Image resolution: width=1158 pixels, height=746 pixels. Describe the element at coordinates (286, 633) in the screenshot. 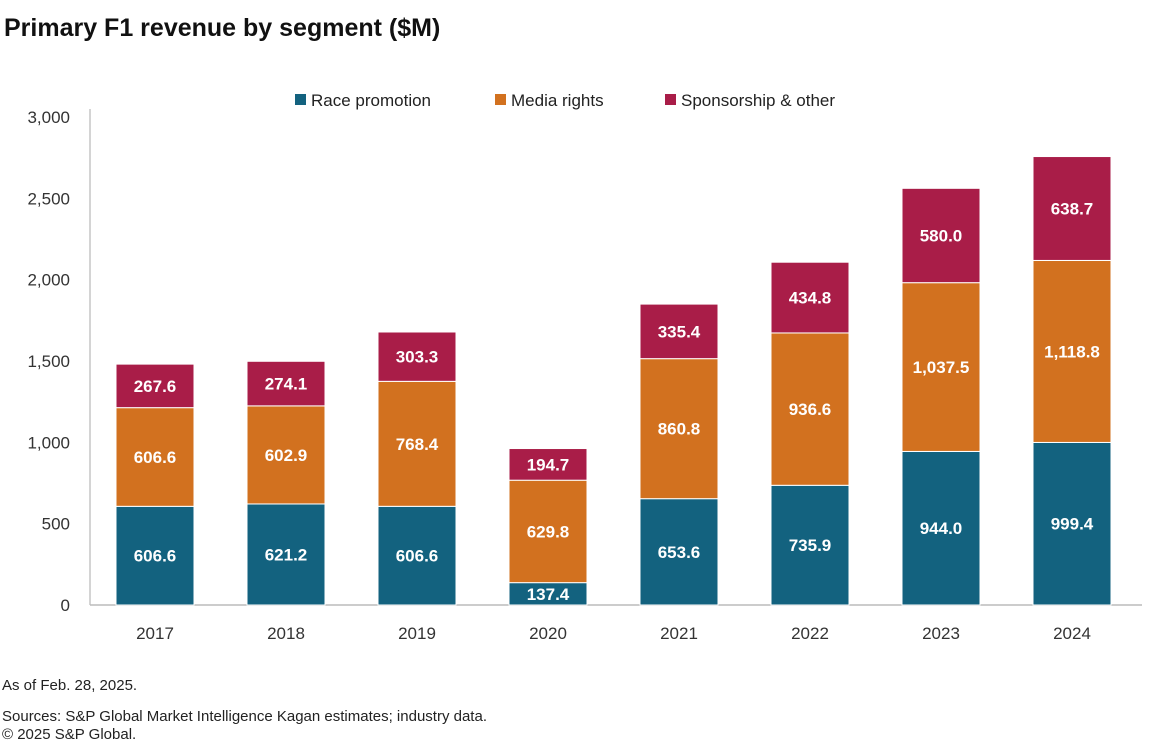

I see `x-tick-label: 2018` at that location.